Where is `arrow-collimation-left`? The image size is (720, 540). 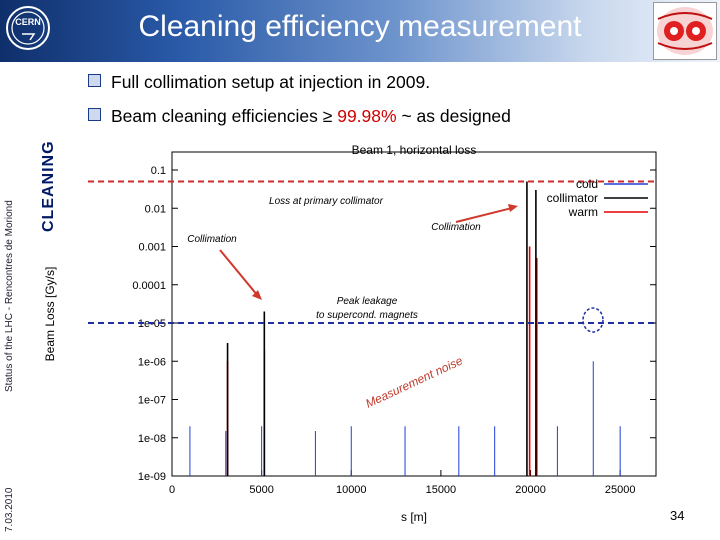
arrow-collimation-left is located at coordinates (239, 273).